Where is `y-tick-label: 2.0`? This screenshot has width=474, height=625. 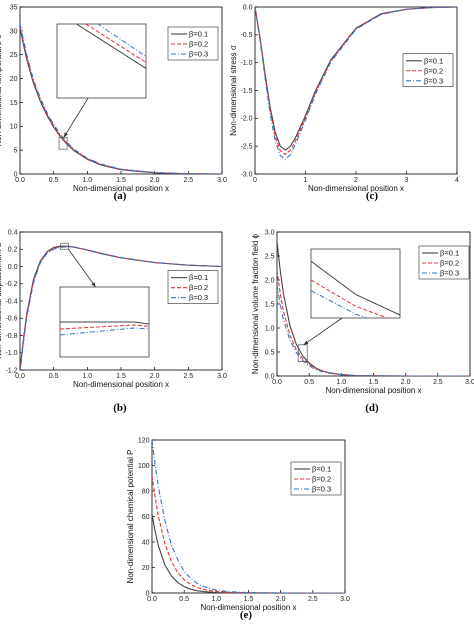
y-tick-label: 2.0 is located at coordinates (270, 280).